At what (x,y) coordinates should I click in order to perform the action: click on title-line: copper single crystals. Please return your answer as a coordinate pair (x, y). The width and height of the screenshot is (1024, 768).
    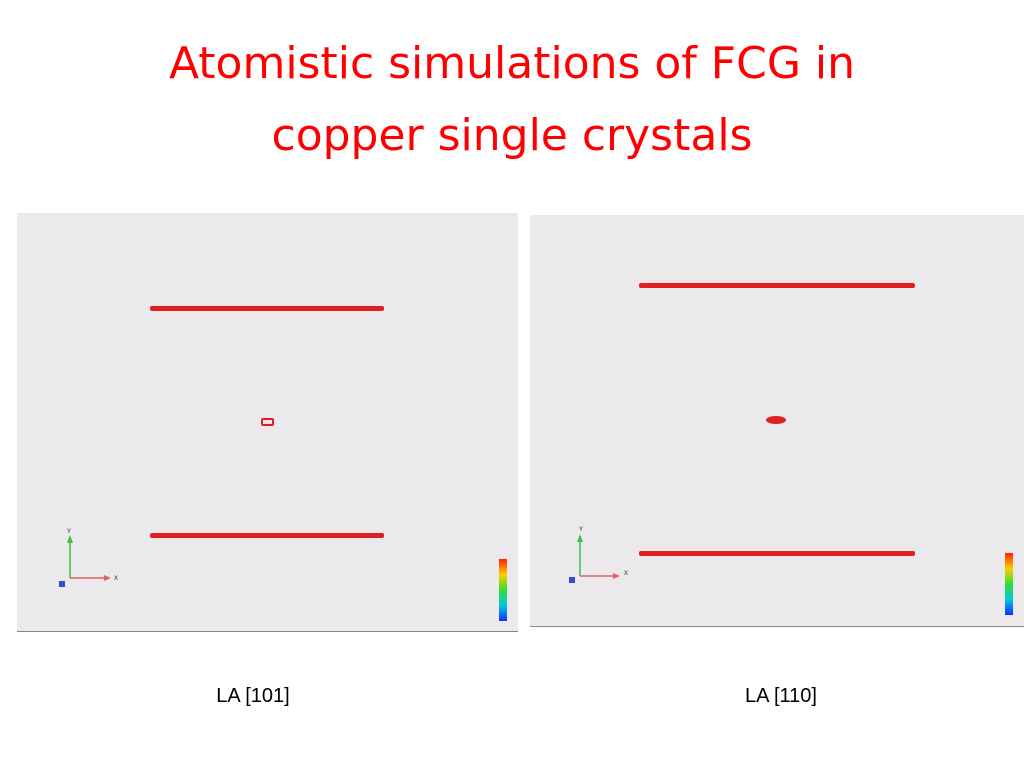
    Looking at the image, I should click on (512, 135).